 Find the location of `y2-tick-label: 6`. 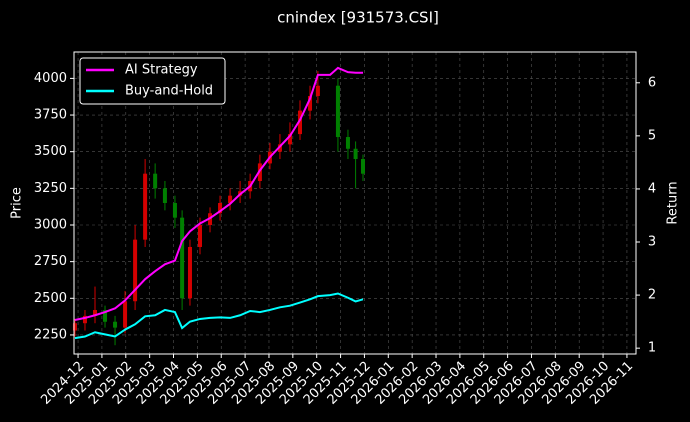

y2-tick-label: 6 is located at coordinates (652, 82).